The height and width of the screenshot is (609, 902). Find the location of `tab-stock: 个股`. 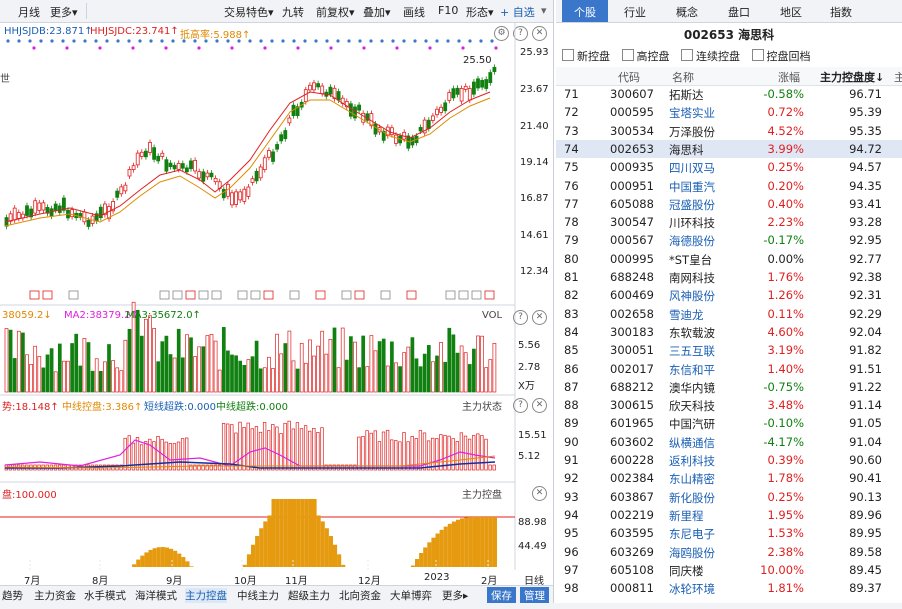

tab-stock: 个股 is located at coordinates (585, 11).